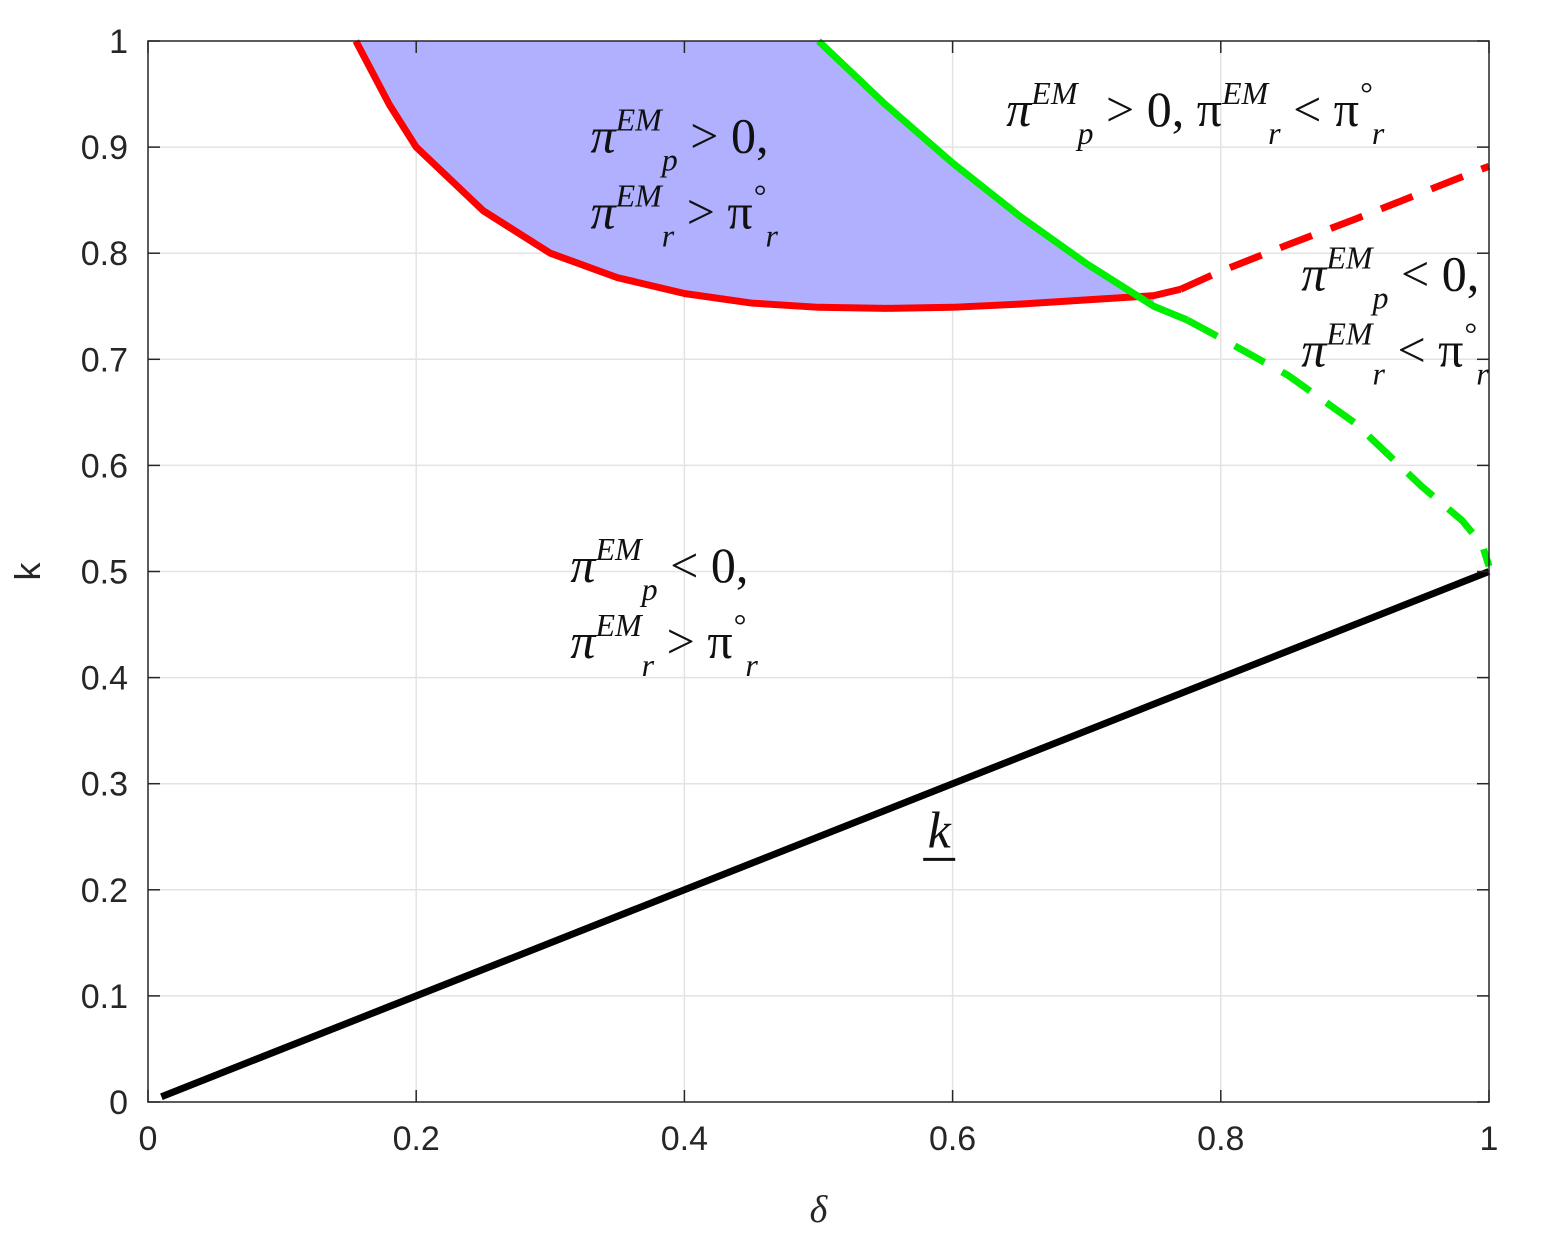 Image resolution: width=1546 pixels, height=1251 pixels. I want to click on series-red-dashed-line, so click(1335, 227).